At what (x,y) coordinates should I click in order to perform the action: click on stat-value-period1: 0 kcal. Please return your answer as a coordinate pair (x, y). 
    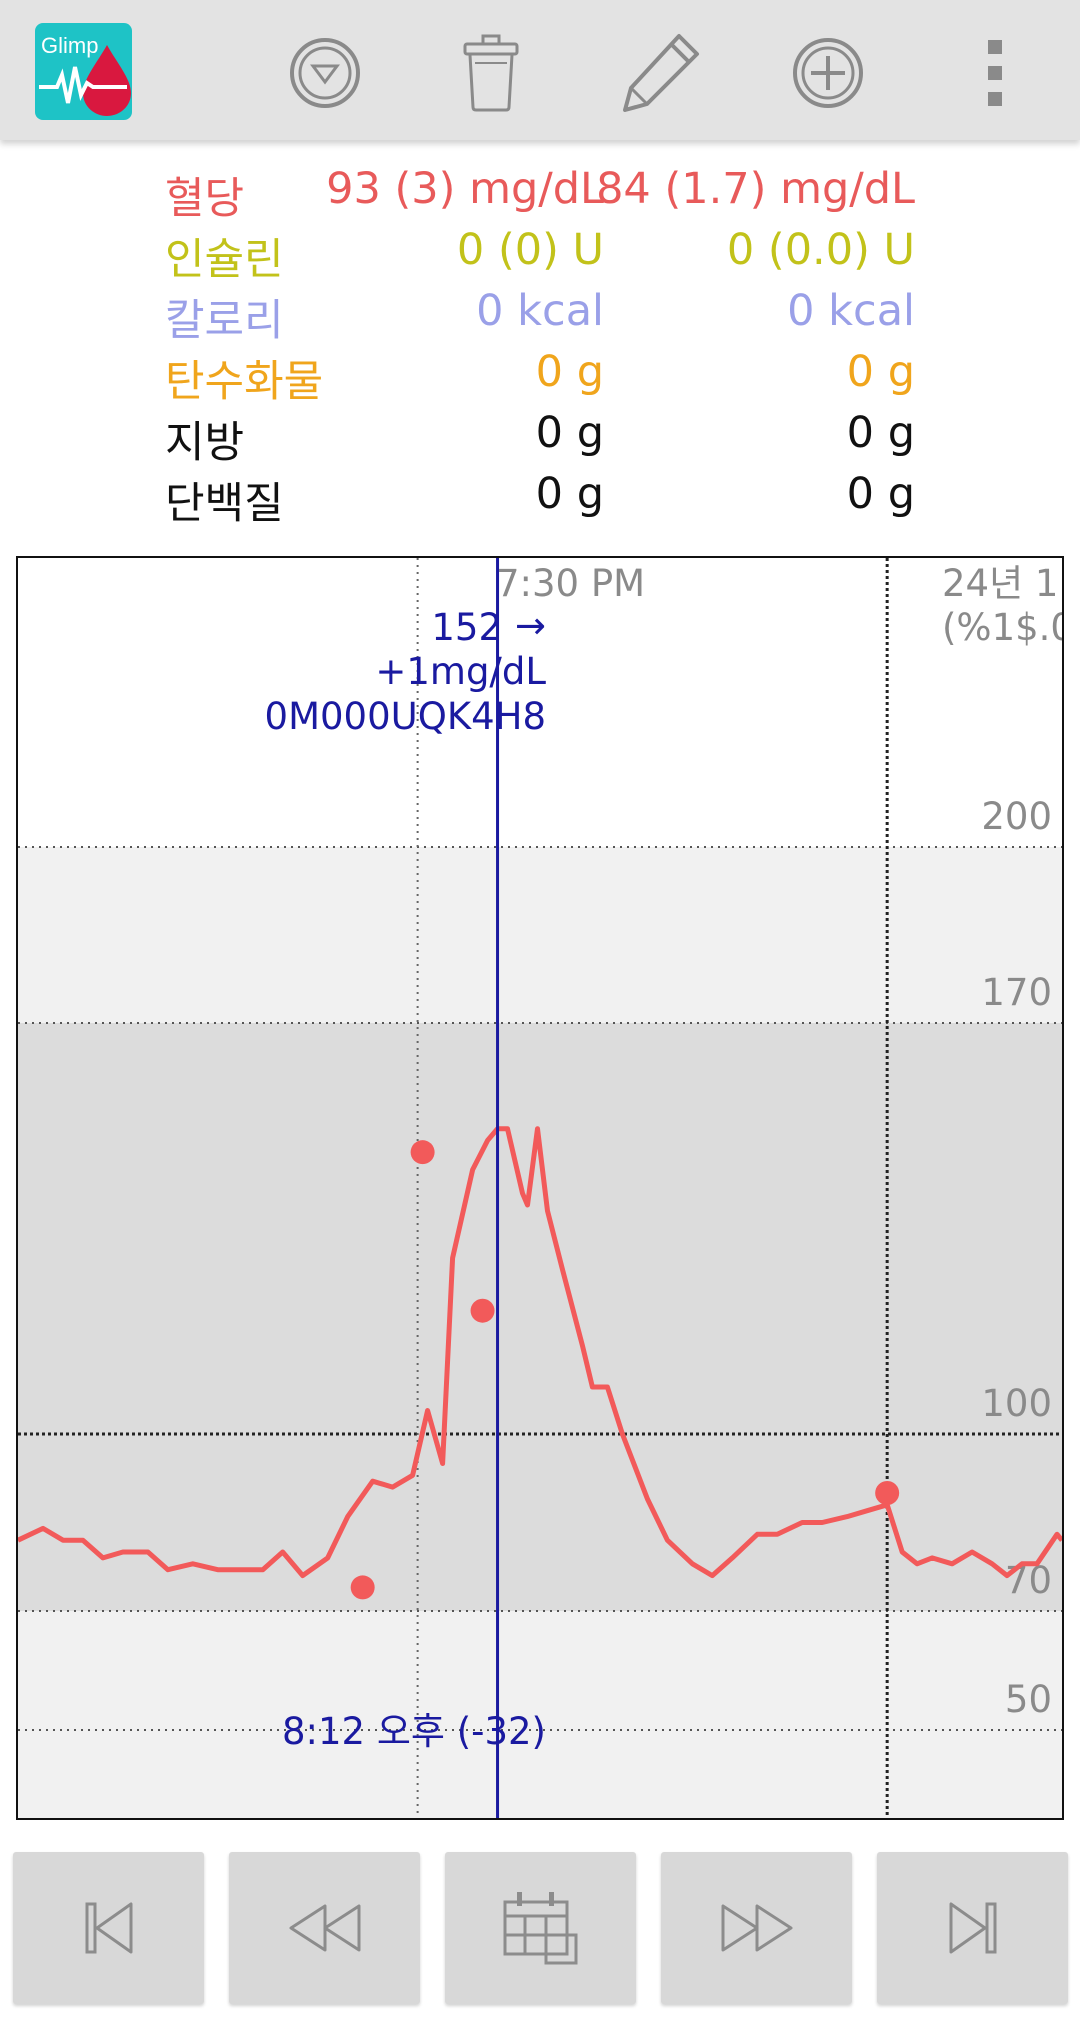
    Looking at the image, I should click on (540, 311).